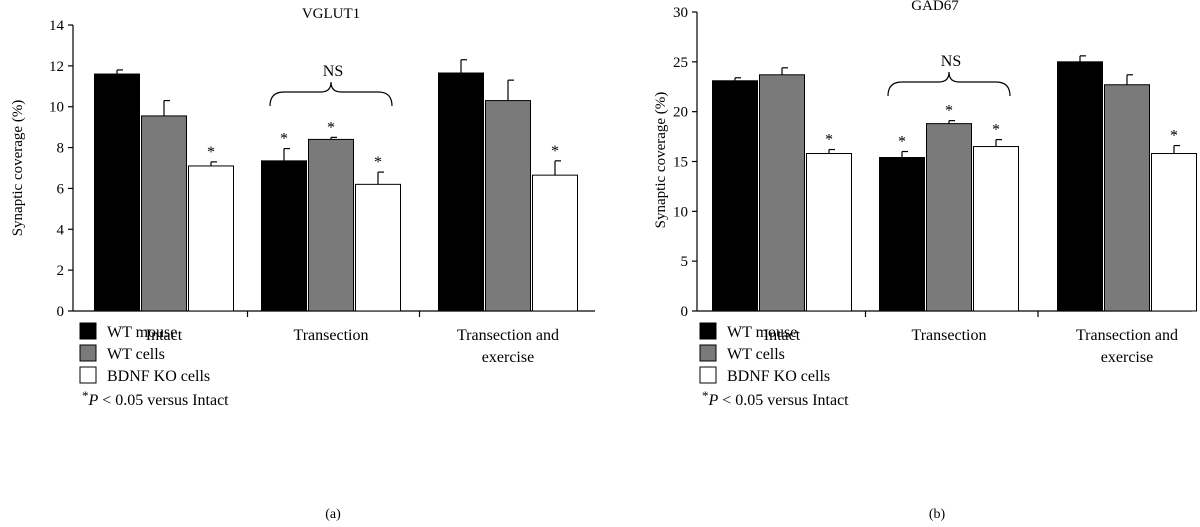 The image size is (1200, 527). What do you see at coordinates (680, 63) in the screenshot?
I see `y-tick-label: 25` at bounding box center [680, 63].